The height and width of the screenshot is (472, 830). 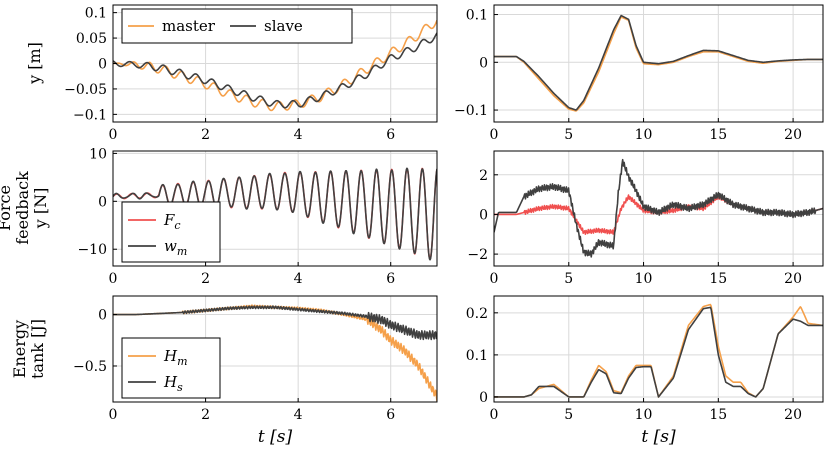 What do you see at coordinates (175, 247) in the screenshot?
I see `legend-label: wm` at bounding box center [175, 247].